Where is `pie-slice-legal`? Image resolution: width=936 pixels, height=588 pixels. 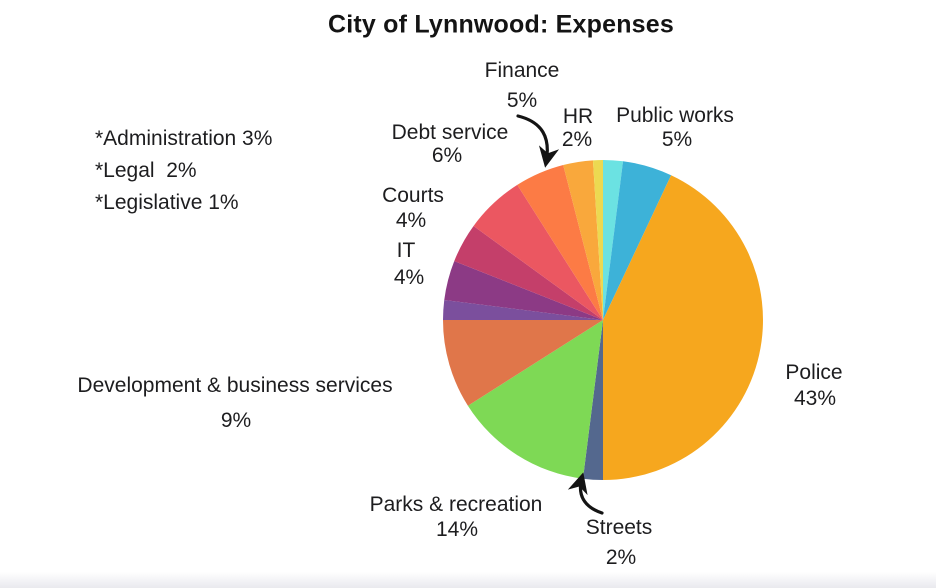
pie-slice-legal is located at coordinates (523, 309).